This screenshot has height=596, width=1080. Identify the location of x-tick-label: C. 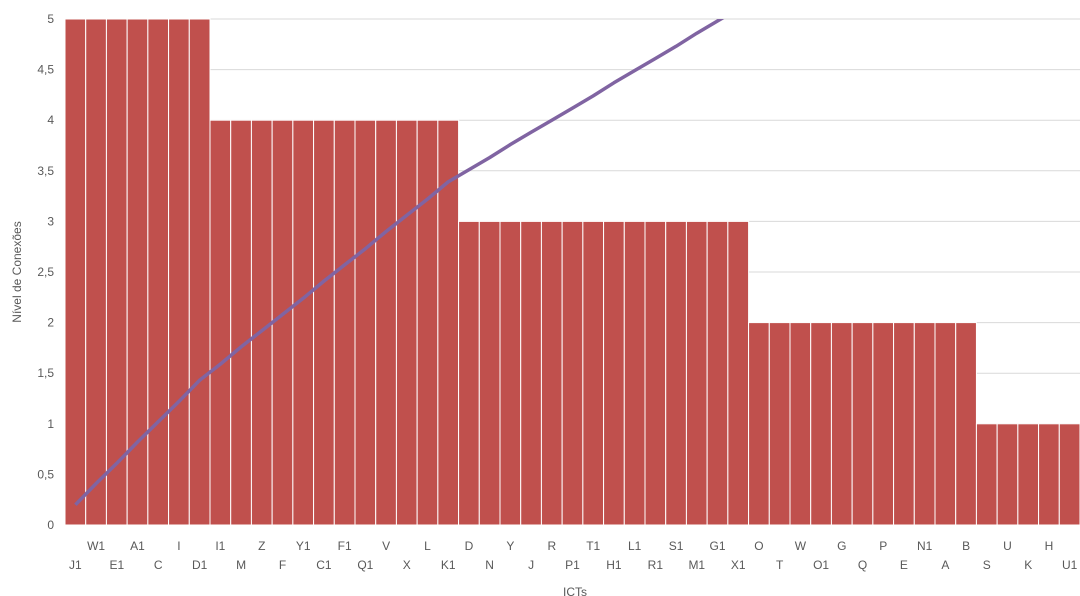
(158, 565).